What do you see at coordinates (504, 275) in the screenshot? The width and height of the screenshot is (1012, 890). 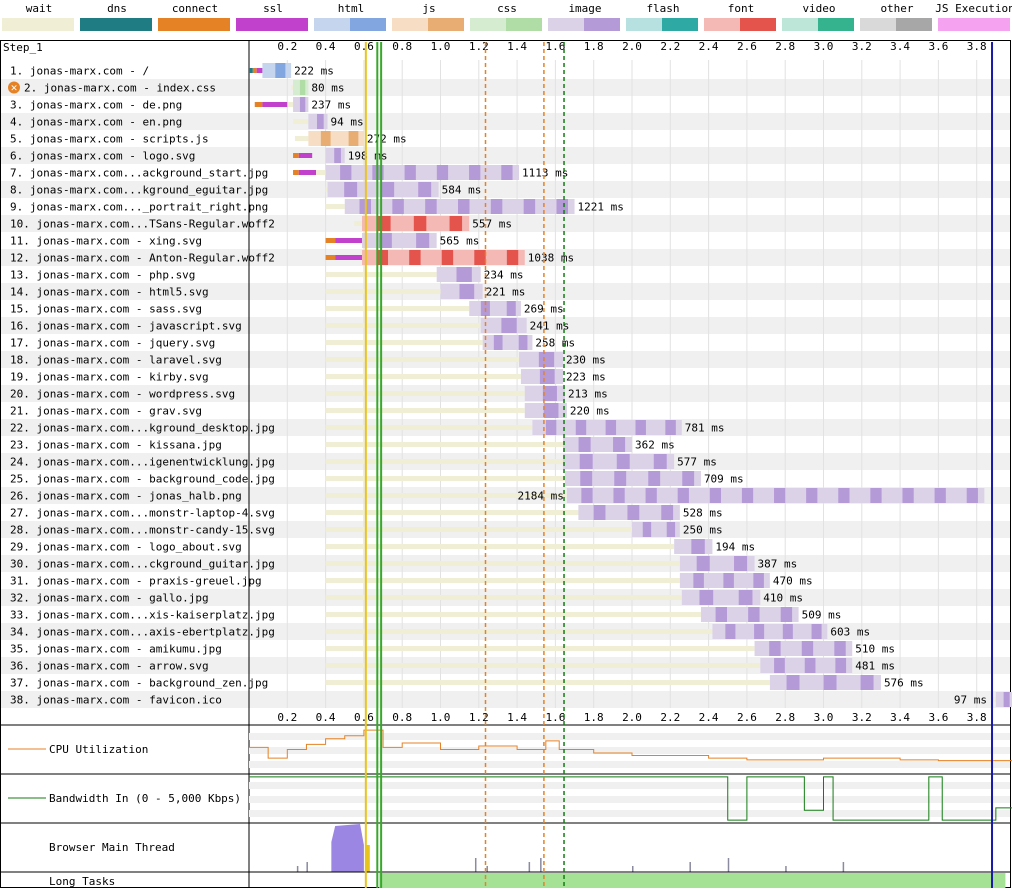 I see `timing-label: 234 ms` at bounding box center [504, 275].